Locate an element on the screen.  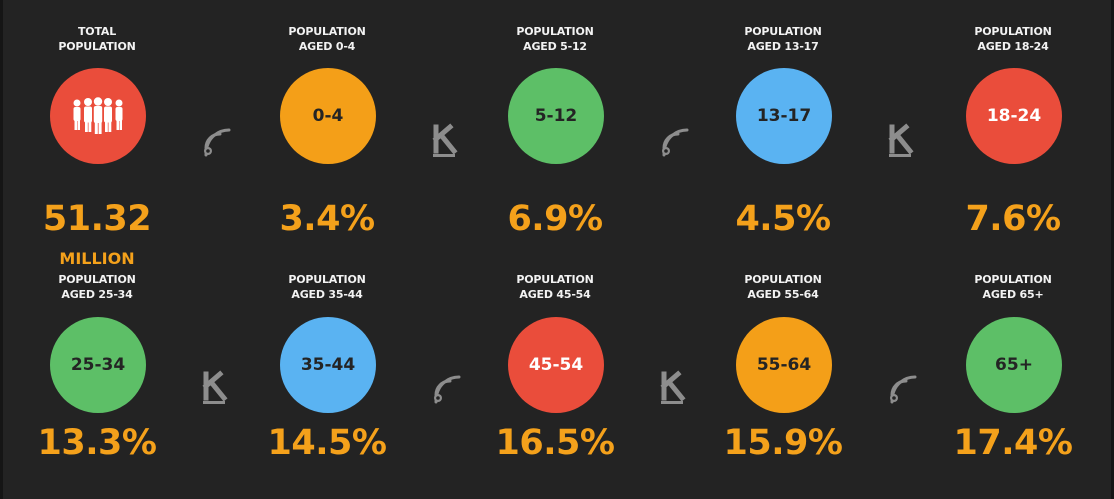
card-label: POPULATION AGED 25-34 is located at coordinates (97, 287).